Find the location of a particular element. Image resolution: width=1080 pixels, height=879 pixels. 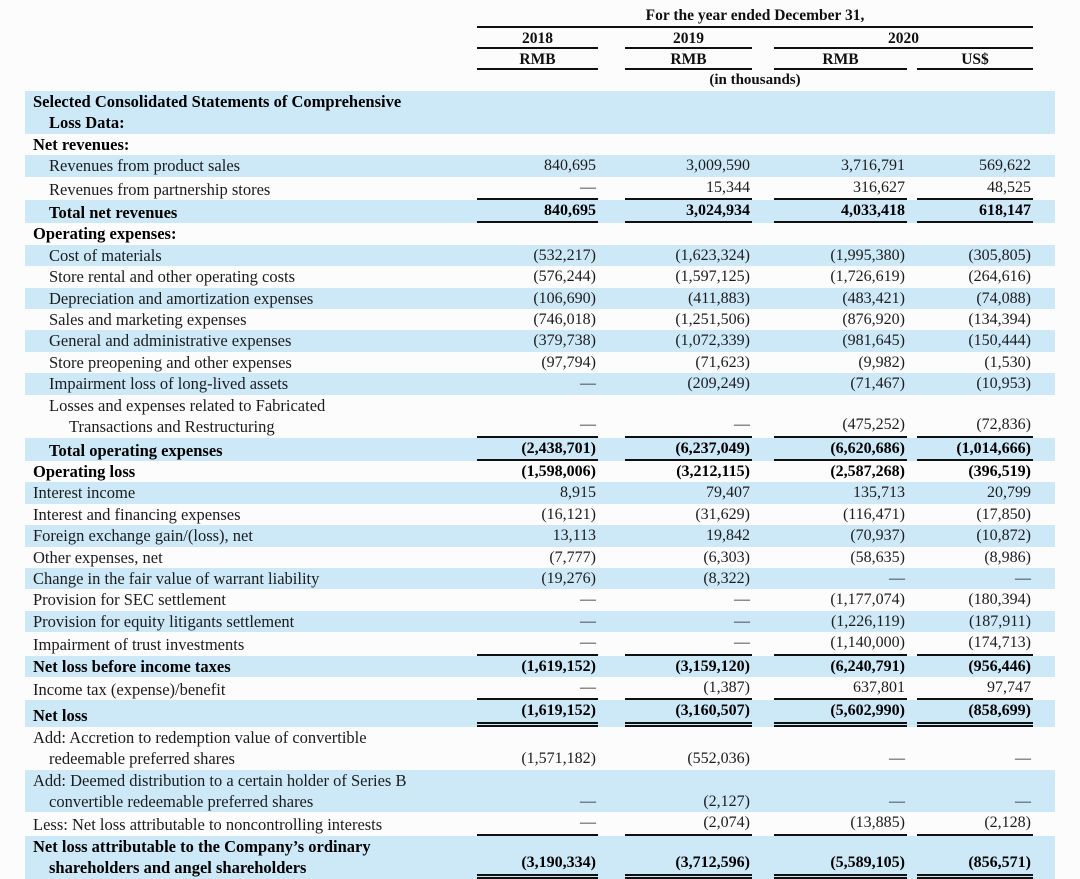

value-cell: (2,587,268) is located at coordinates (867, 471).